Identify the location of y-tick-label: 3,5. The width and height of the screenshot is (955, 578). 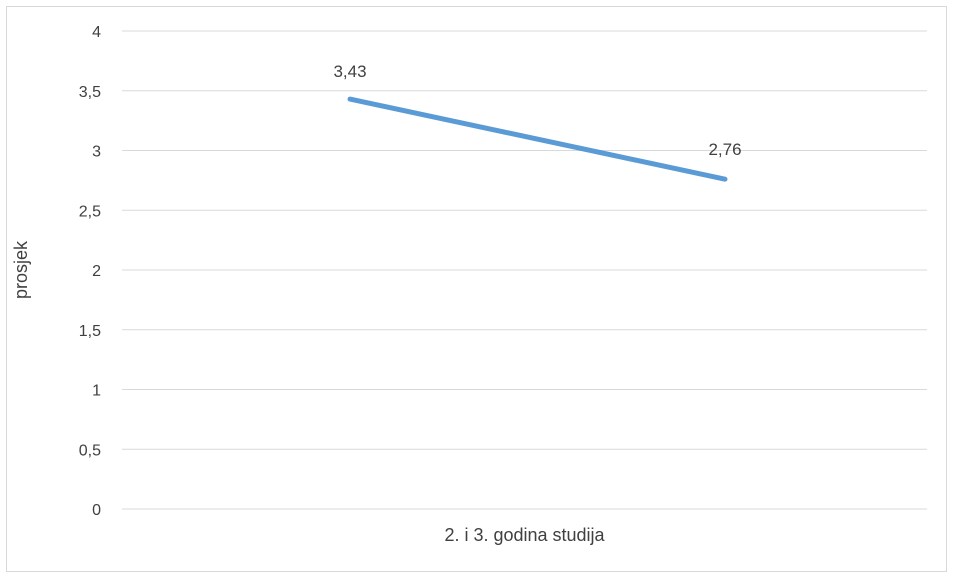
(90, 92).